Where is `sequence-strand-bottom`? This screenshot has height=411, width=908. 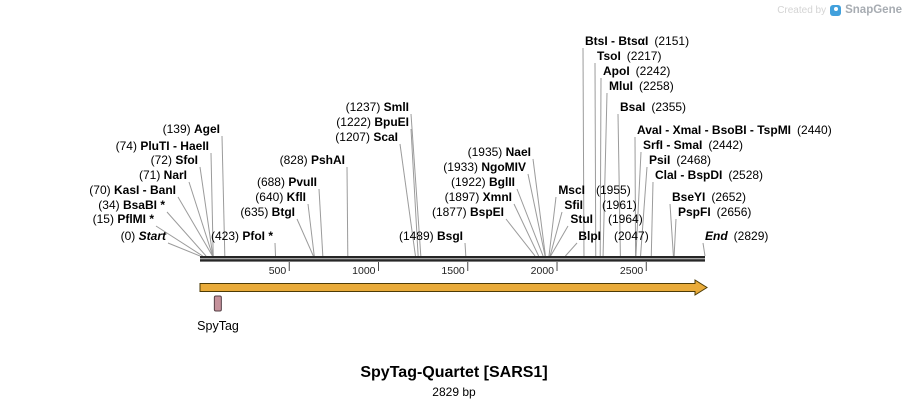 sequence-strand-bottom is located at coordinates (452, 260).